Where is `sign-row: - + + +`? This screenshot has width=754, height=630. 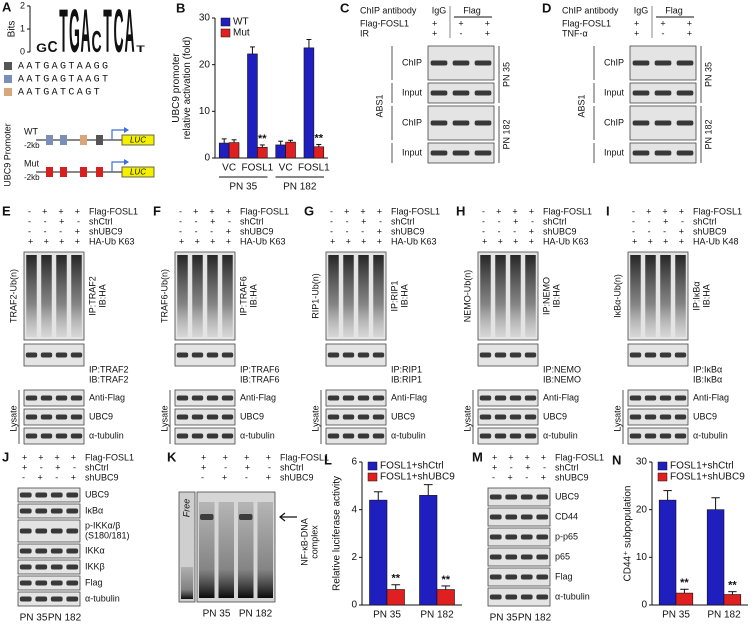 sign-row: - + + + is located at coordinates (658, 211).